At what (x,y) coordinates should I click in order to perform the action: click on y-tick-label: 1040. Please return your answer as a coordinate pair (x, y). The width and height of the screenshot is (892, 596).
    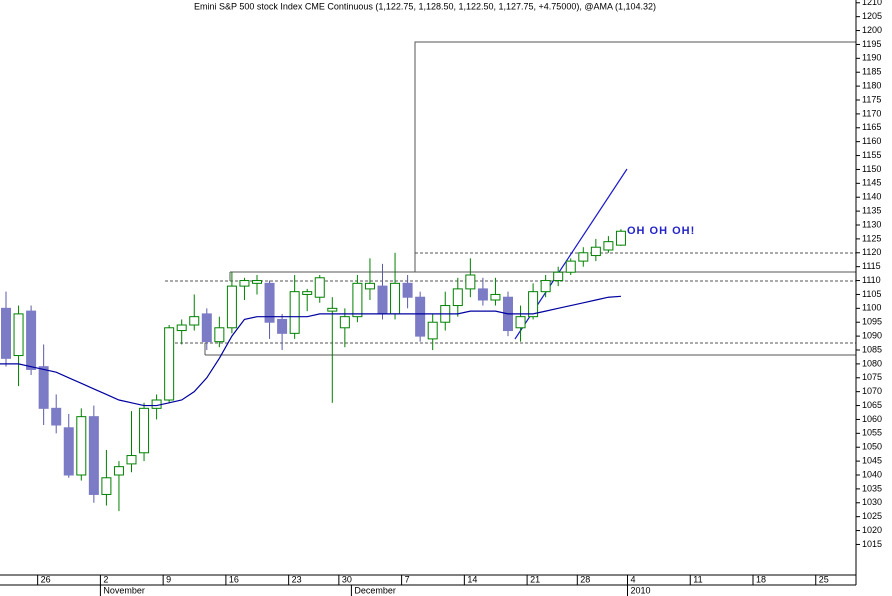
    Looking at the image, I should click on (872, 474).